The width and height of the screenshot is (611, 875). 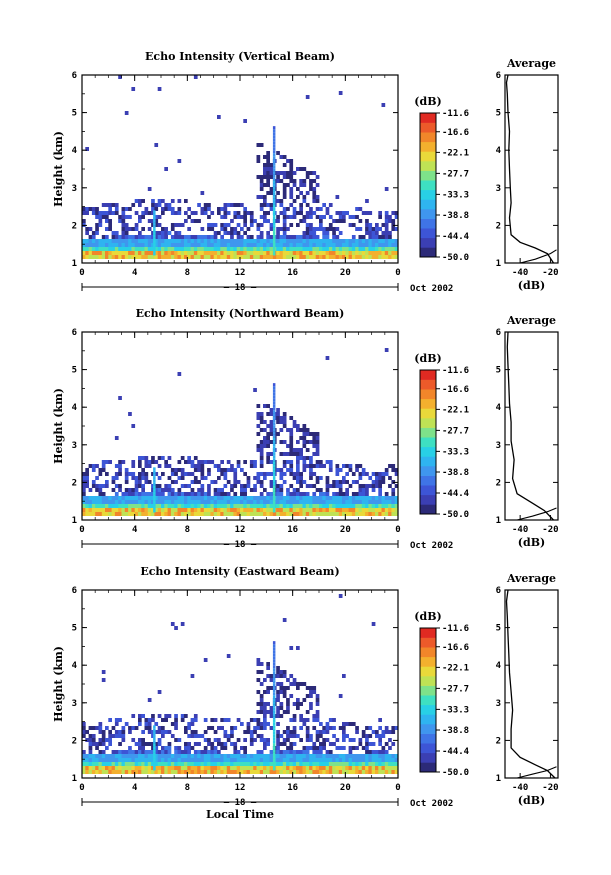 What do you see at coordinates (74, 521) in the screenshot?
I see `y-tick-label: 1` at bounding box center [74, 521].